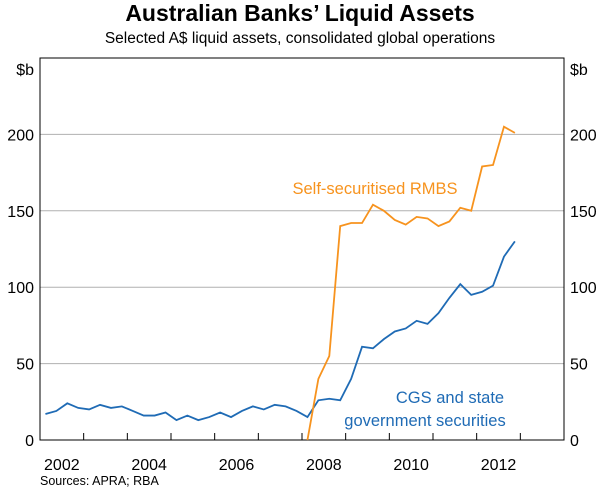 This screenshot has width=600, height=492. I want to click on y-axis-unit-right: $b, so click(579, 70).